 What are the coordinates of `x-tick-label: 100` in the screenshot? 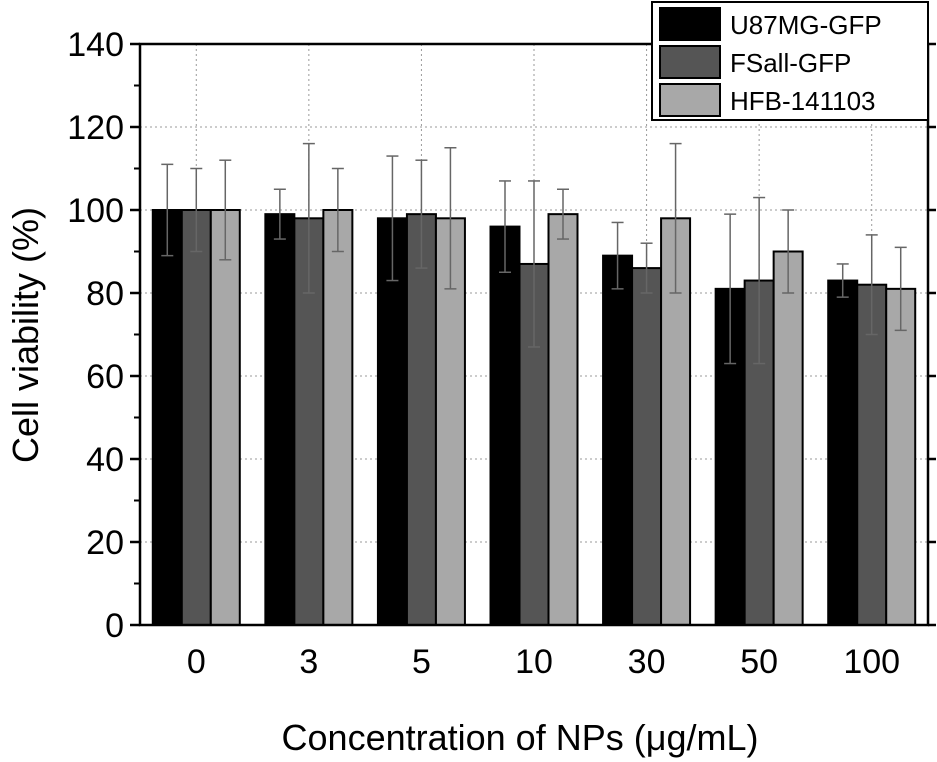 It's located at (871, 662).